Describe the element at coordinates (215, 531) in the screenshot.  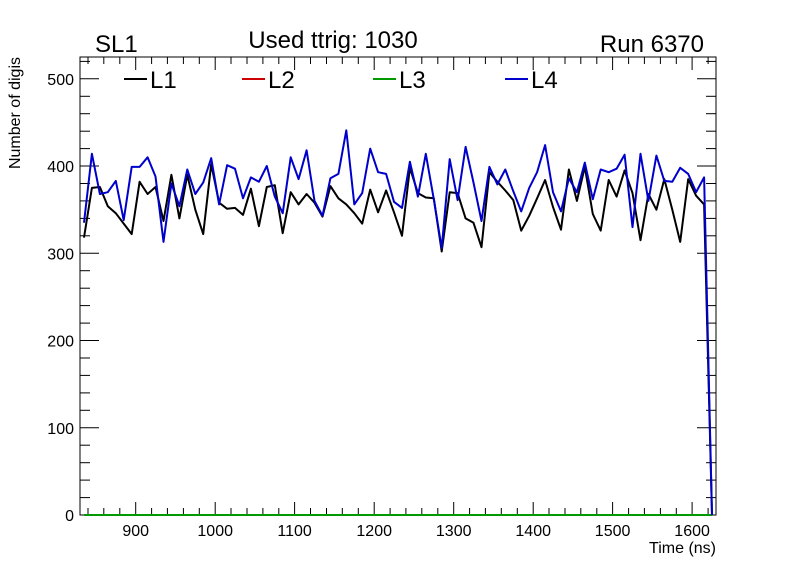
I see `x-tick-label: 1000` at that location.